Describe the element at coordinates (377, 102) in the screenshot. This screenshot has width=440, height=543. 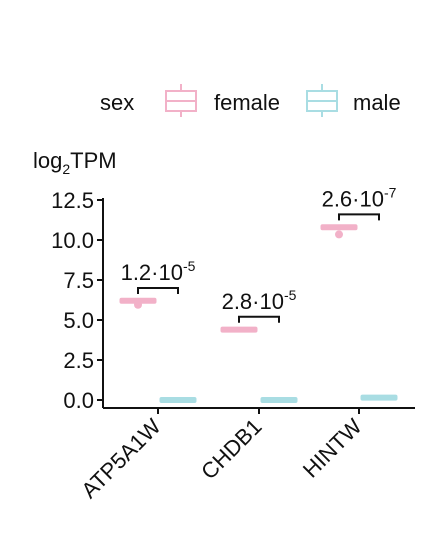
I see `legend-label-male: male` at that location.